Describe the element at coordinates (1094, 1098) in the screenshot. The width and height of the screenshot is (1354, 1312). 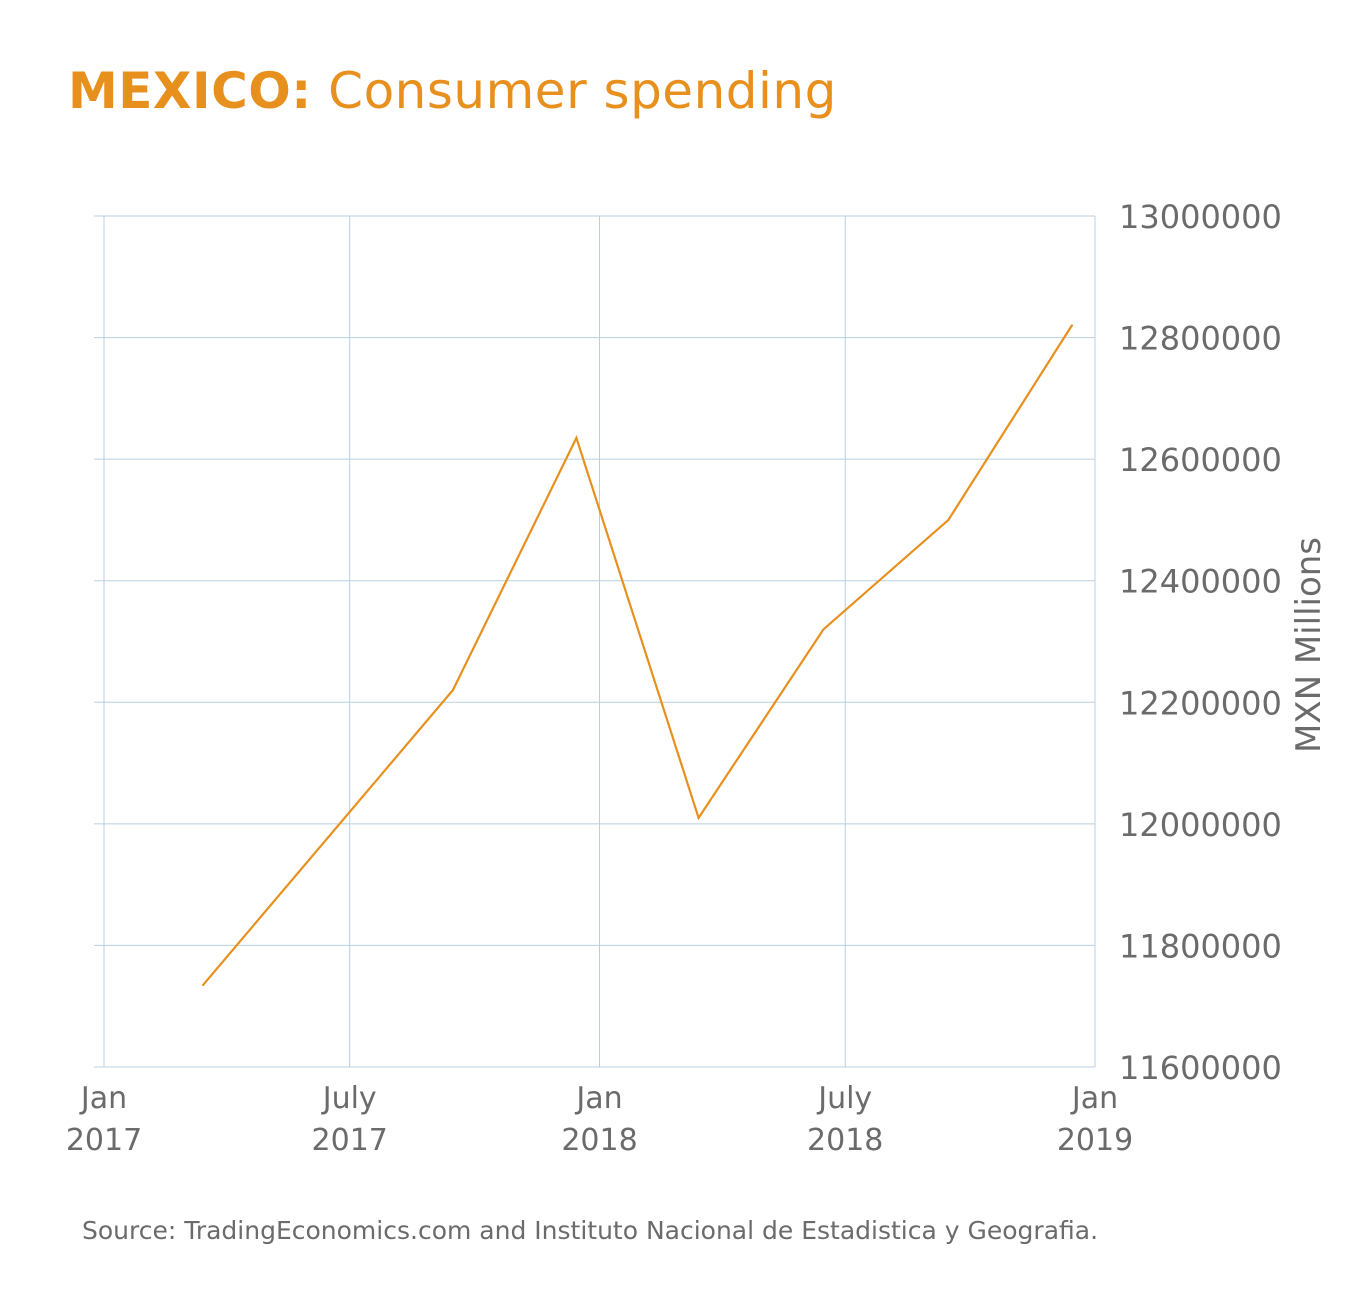
I see `x-tick-label-4-line1: Jan` at that location.